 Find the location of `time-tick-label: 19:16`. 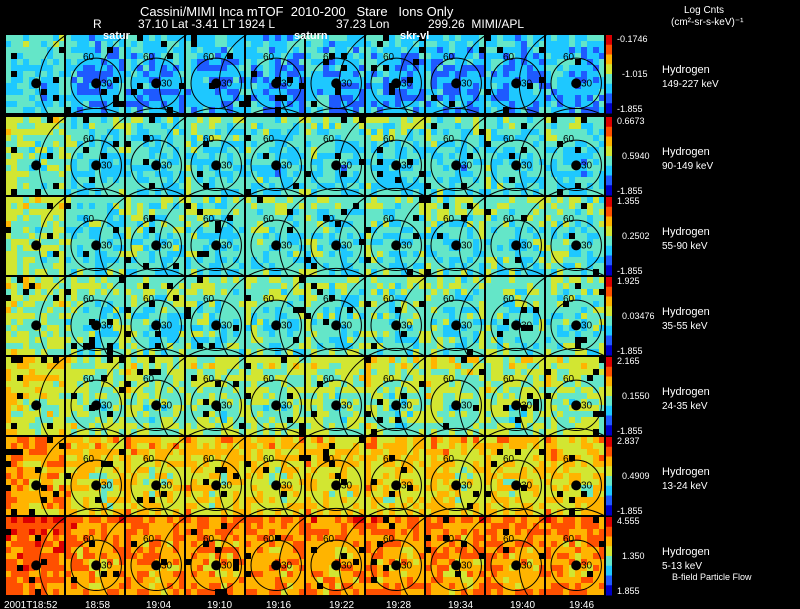

time-tick-label: 19:16 is located at coordinates (278, 604).